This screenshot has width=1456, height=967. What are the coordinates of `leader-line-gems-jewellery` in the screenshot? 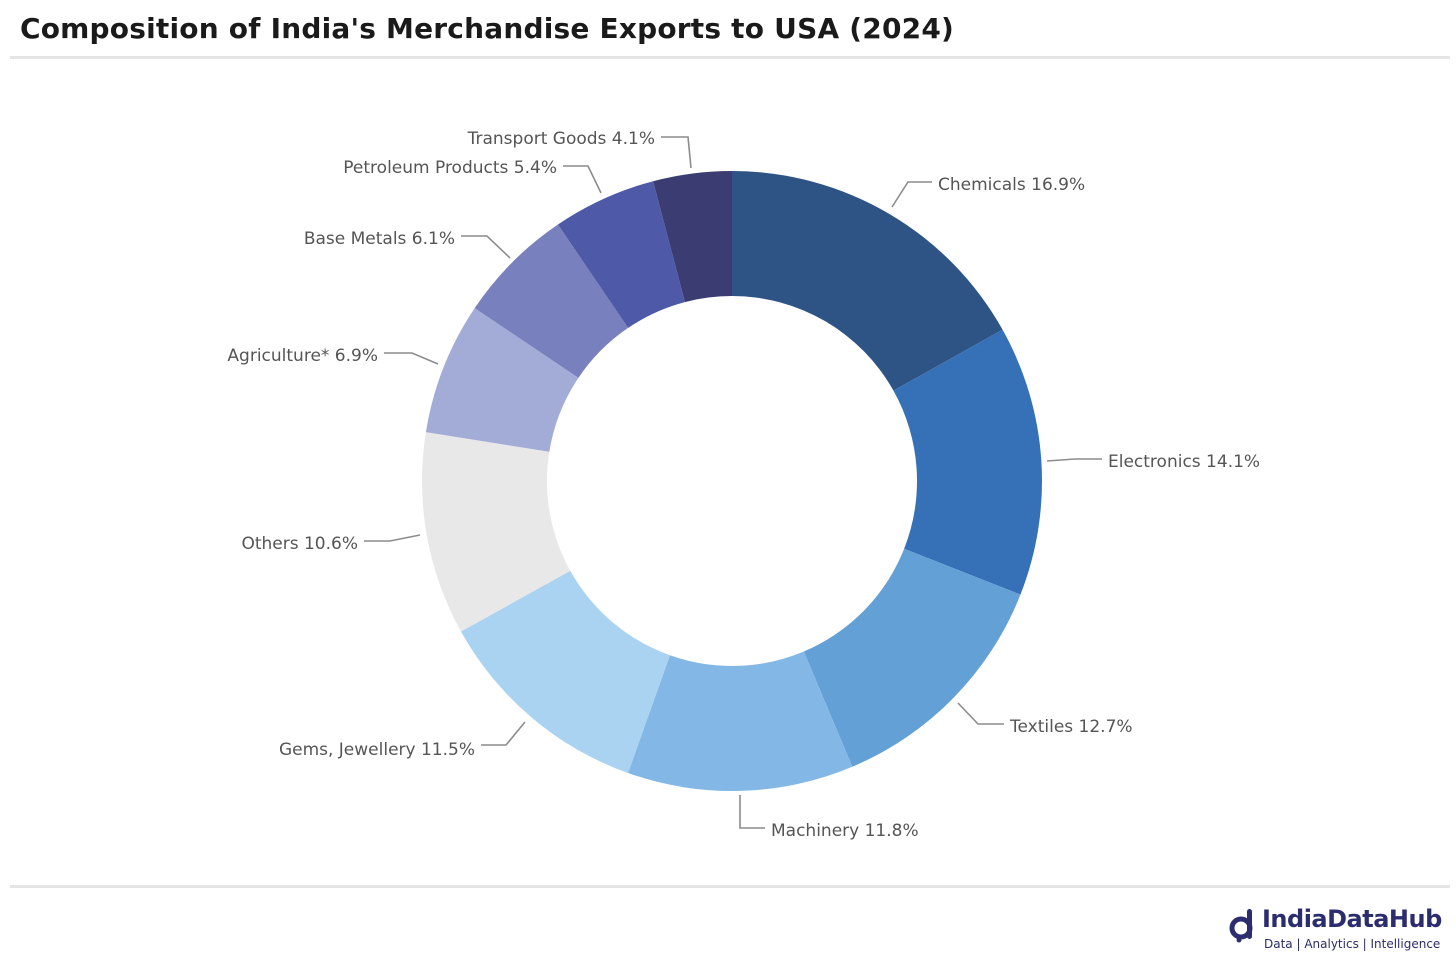 It's located at (503, 733).